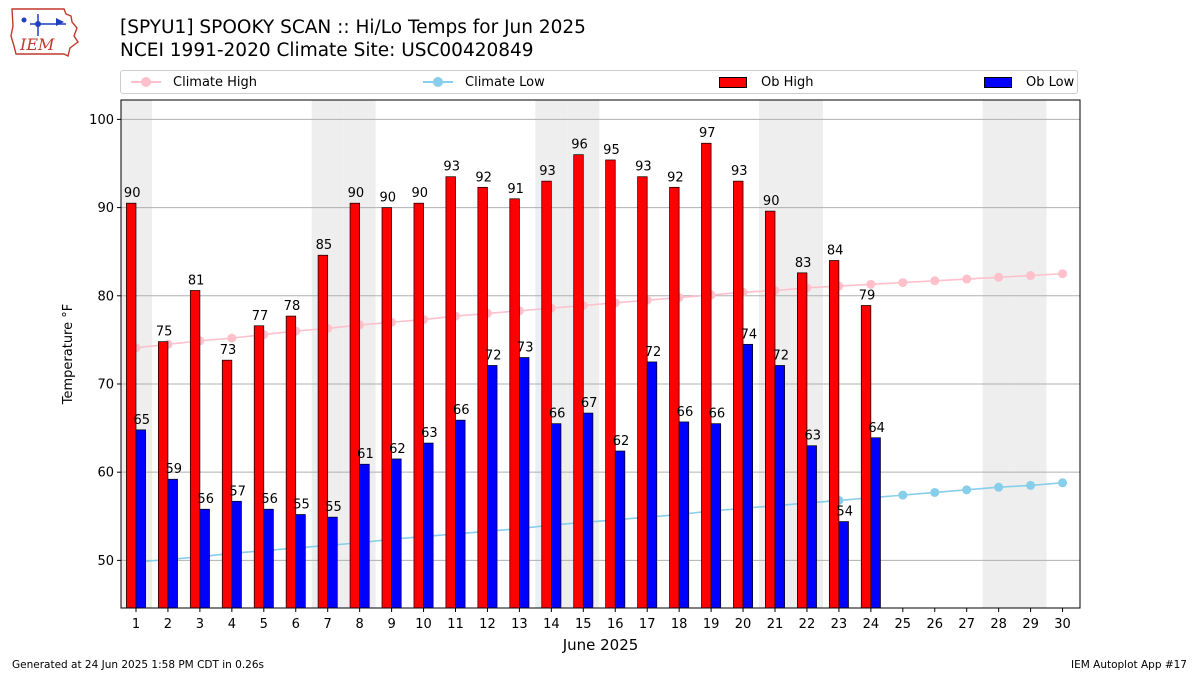  What do you see at coordinates (483, 177) in the screenshot?
I see `ob-high-label-12: 92` at bounding box center [483, 177].